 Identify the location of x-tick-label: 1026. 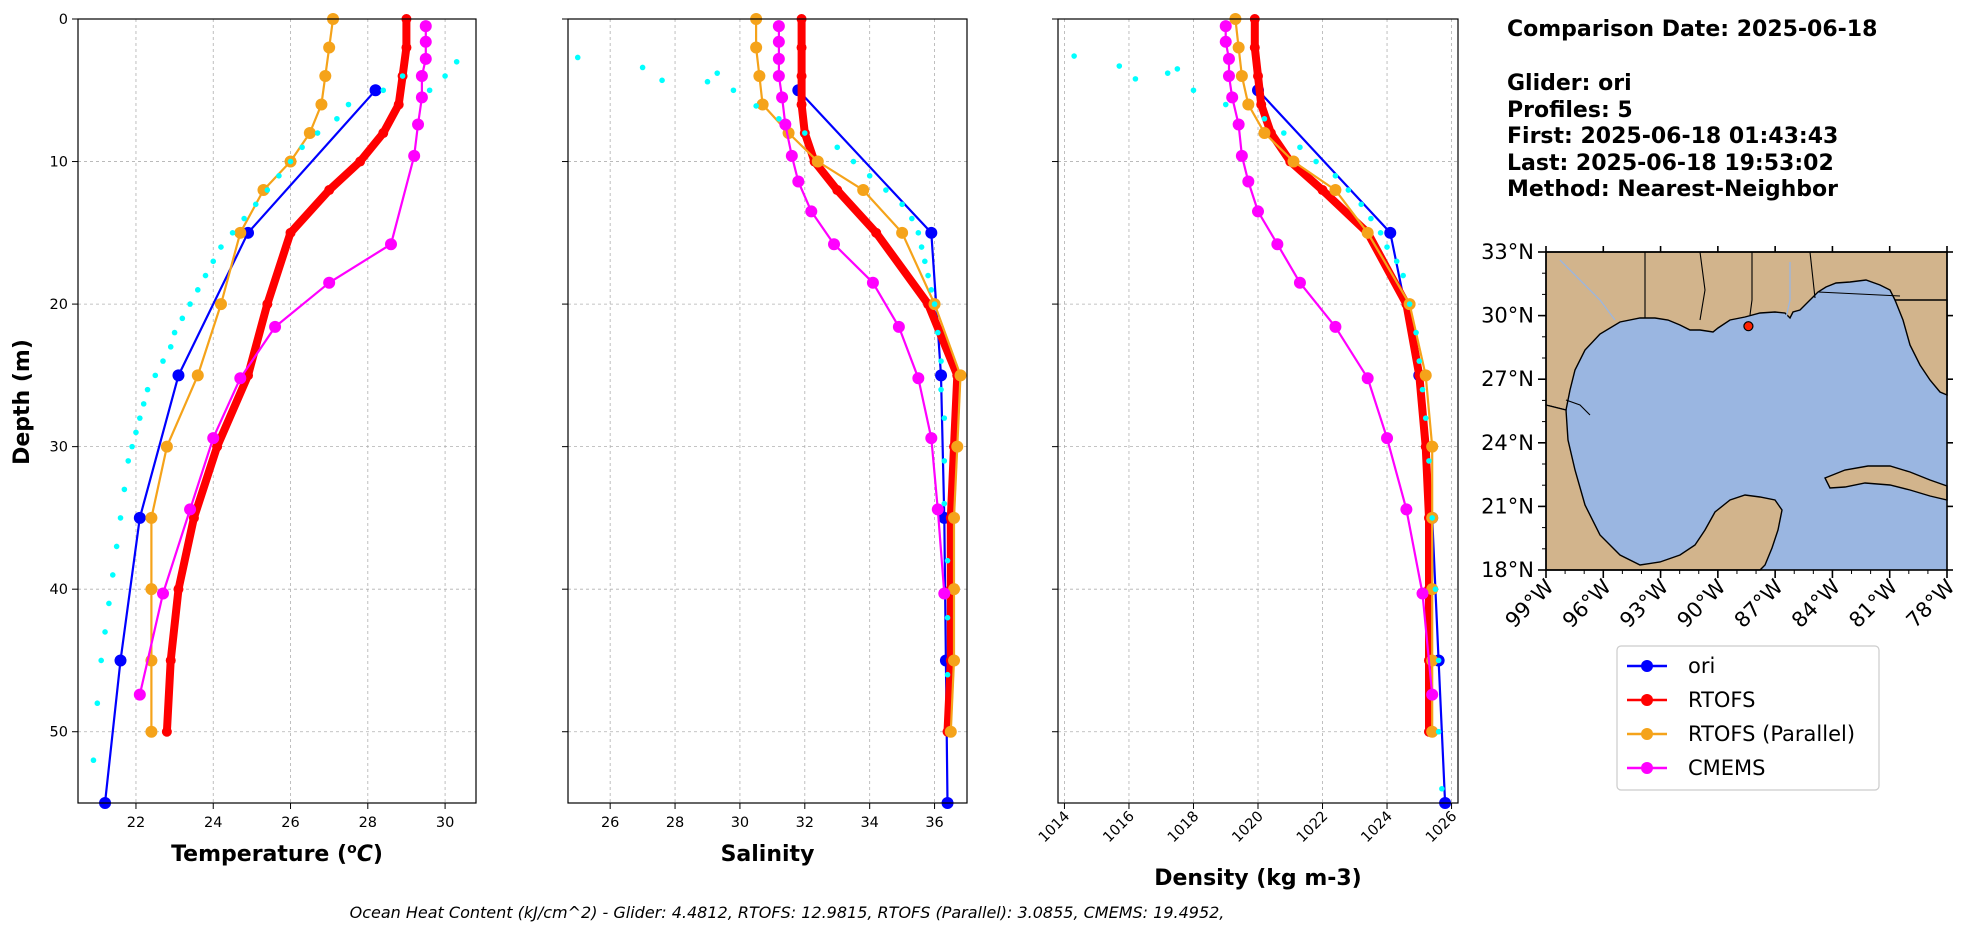
(1441, 827).